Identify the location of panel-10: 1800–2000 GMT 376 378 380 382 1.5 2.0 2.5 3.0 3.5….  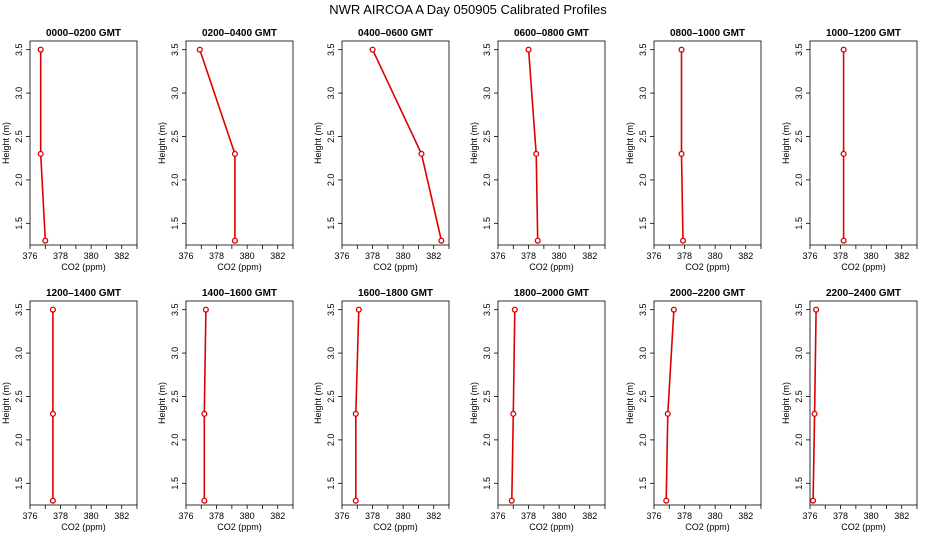
(537, 410).